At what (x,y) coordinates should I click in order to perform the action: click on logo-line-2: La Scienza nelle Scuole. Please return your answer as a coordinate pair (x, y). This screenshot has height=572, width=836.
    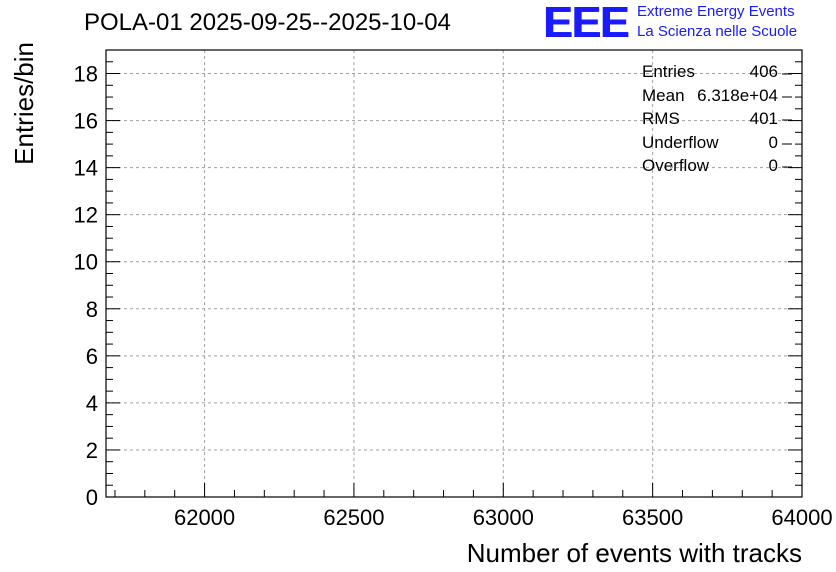
    Looking at the image, I should click on (717, 31).